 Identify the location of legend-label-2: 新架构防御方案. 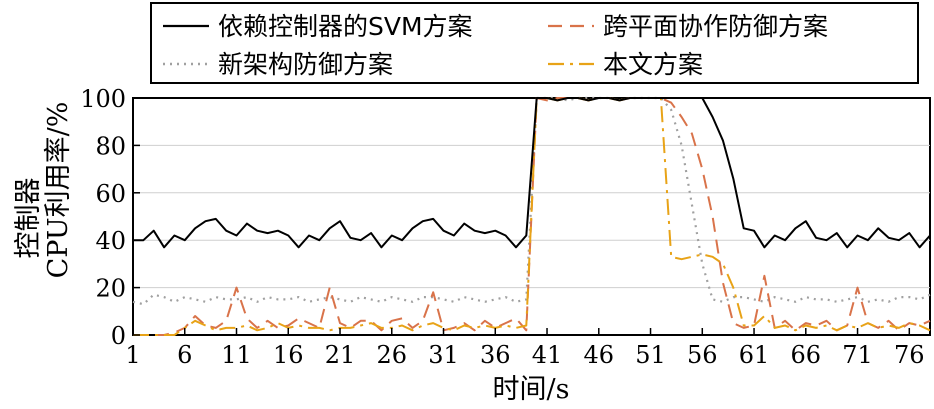
(305, 64).